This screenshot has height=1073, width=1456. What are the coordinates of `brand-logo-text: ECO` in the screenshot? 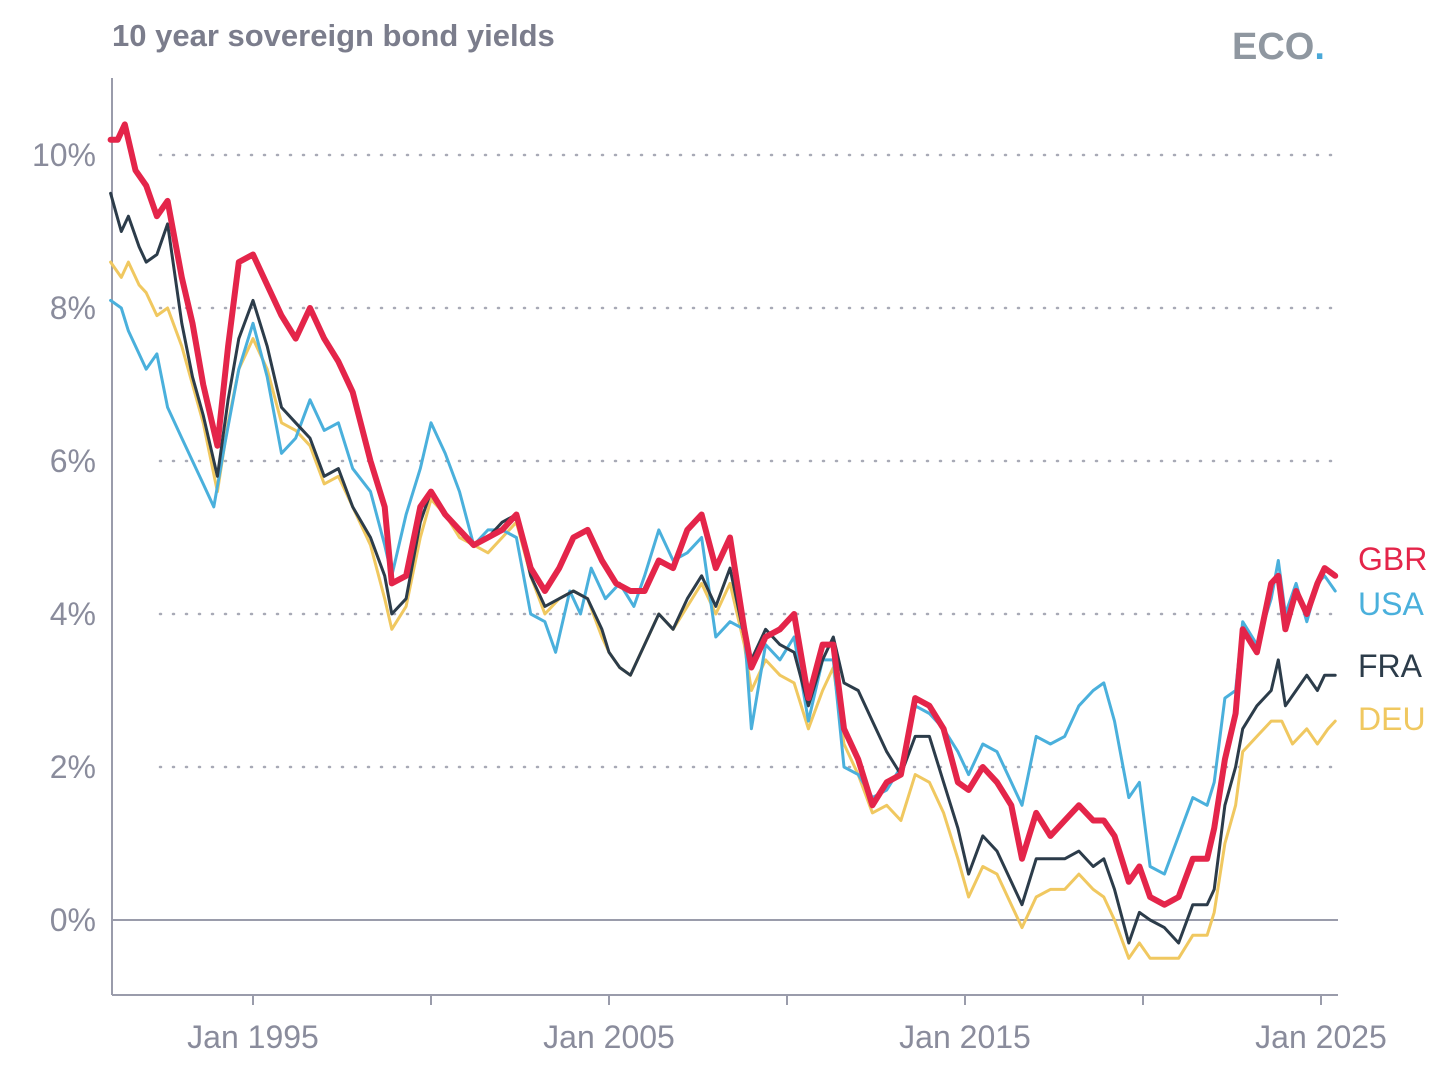 It's located at (1273, 47).